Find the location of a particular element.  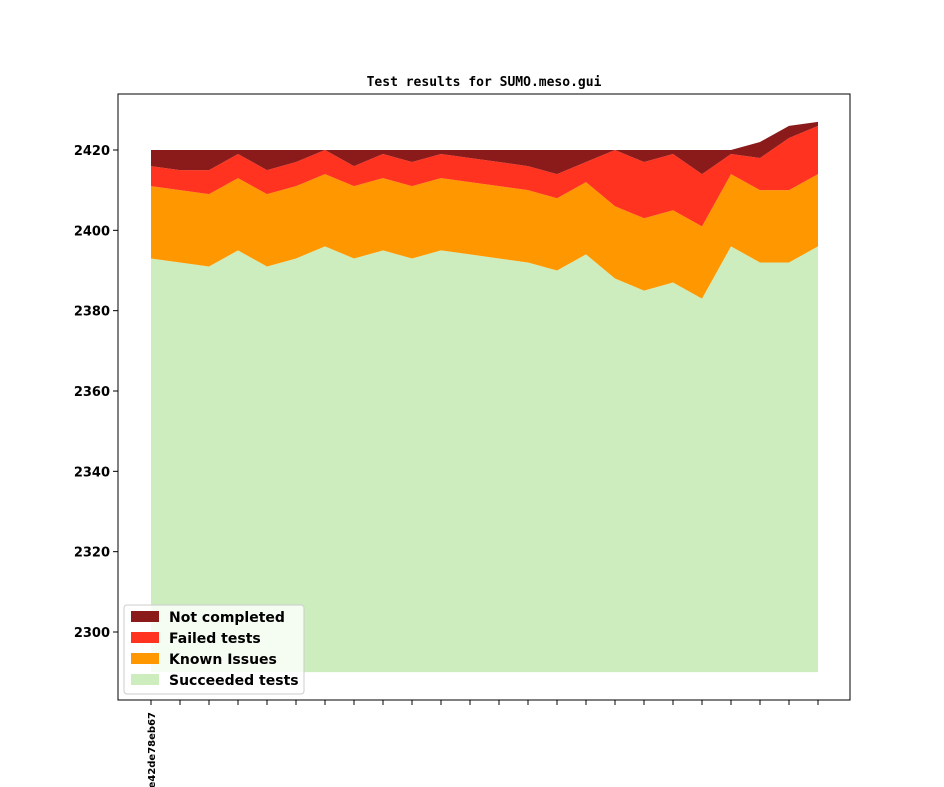

legend-swatch-succeeded-tests is located at coordinates (145, 679).